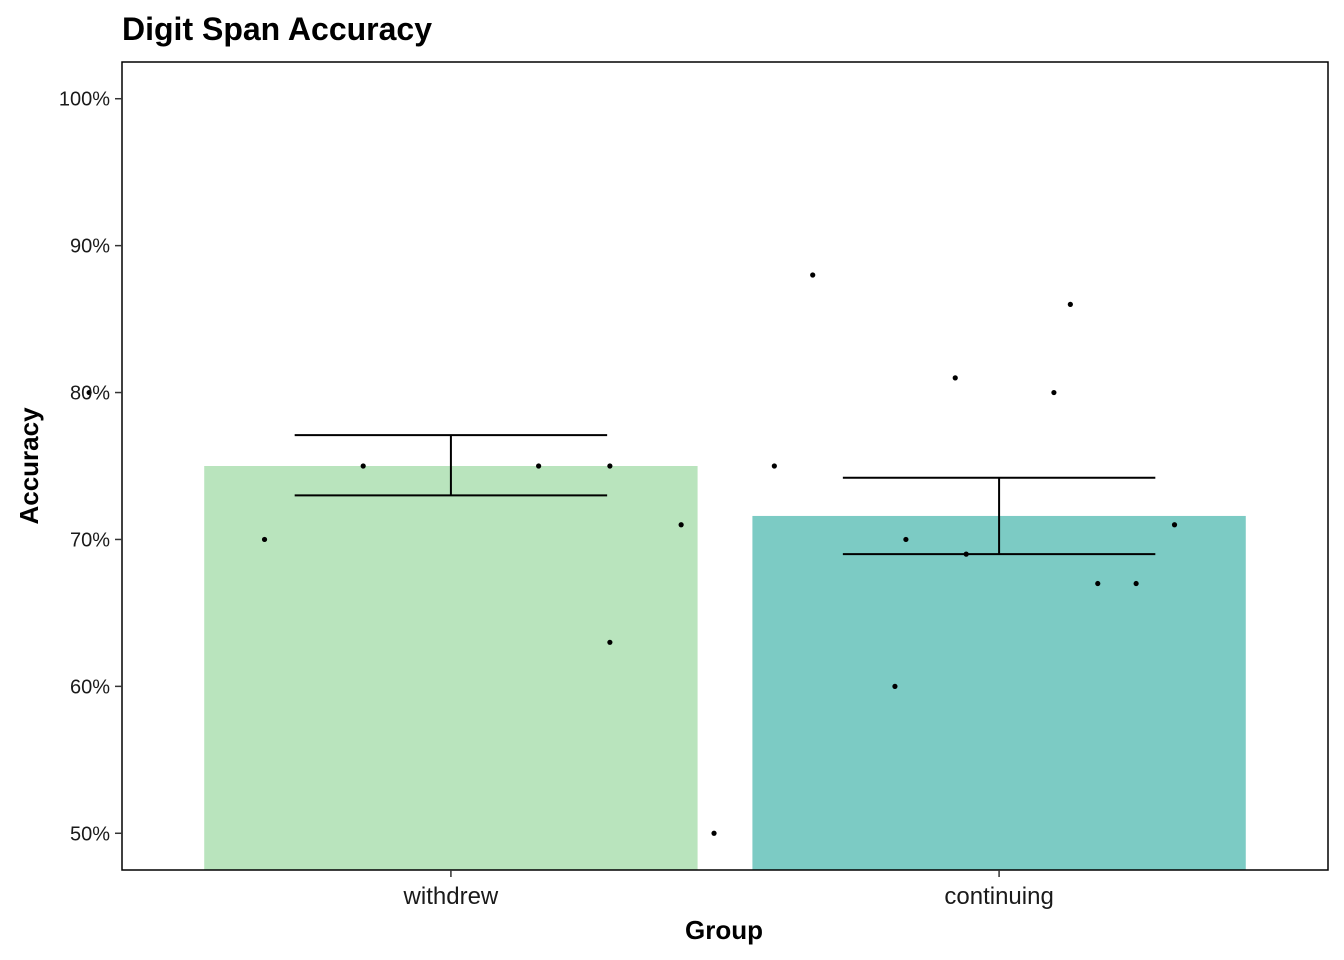 This screenshot has width=1344, height=960. Describe the element at coordinates (724, 930) in the screenshot. I see `x-axis-title: Group` at that location.